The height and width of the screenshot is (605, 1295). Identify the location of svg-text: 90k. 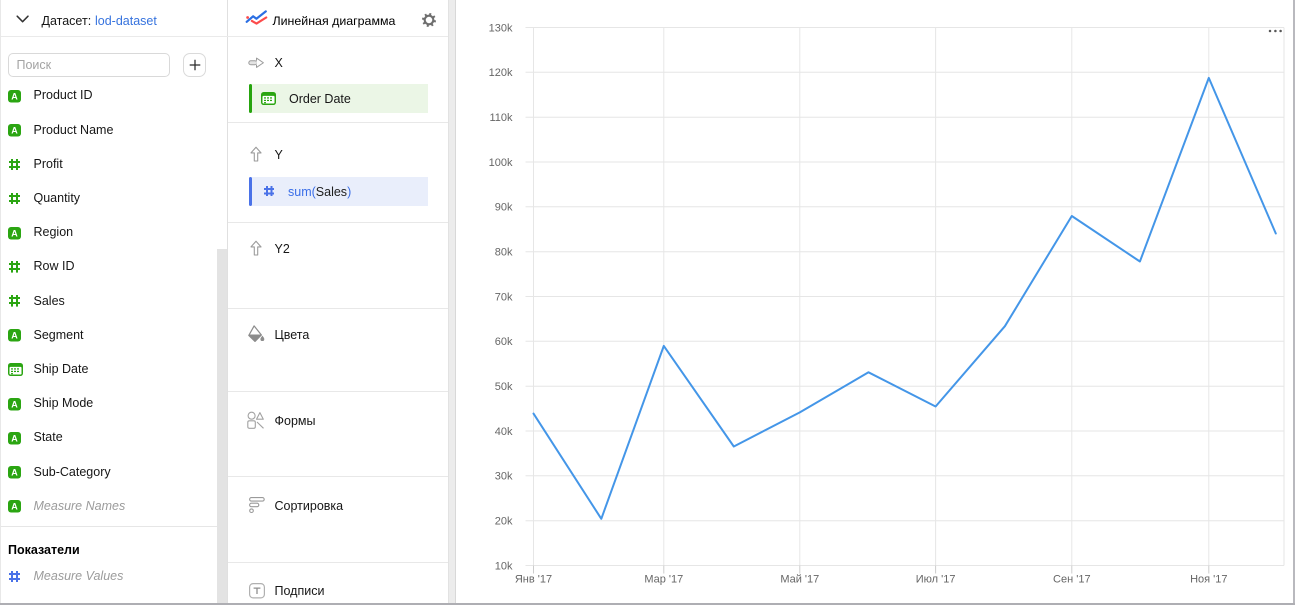
(504, 208).